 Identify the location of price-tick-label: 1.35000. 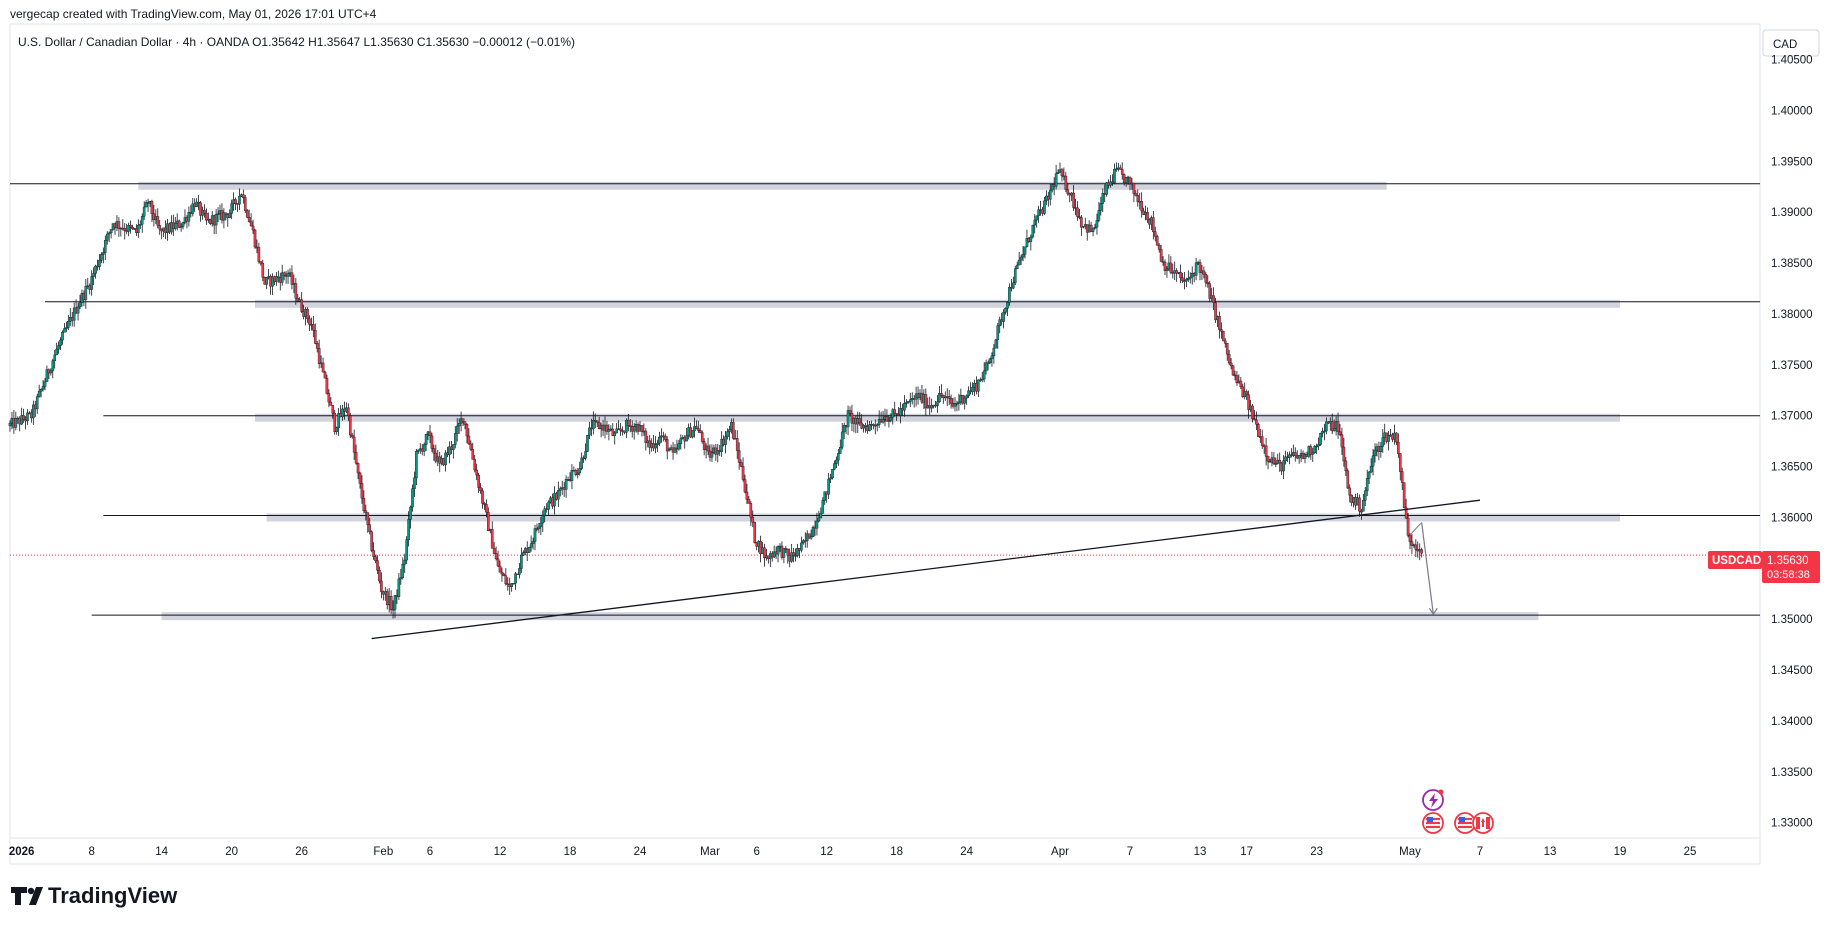
(1792, 620).